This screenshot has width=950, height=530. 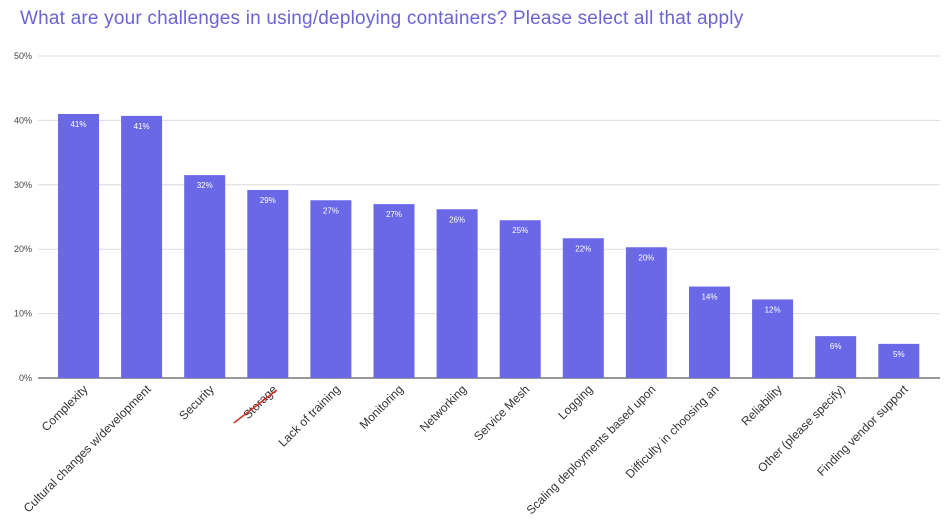 I want to click on data-label: 14%, so click(x=709, y=297).